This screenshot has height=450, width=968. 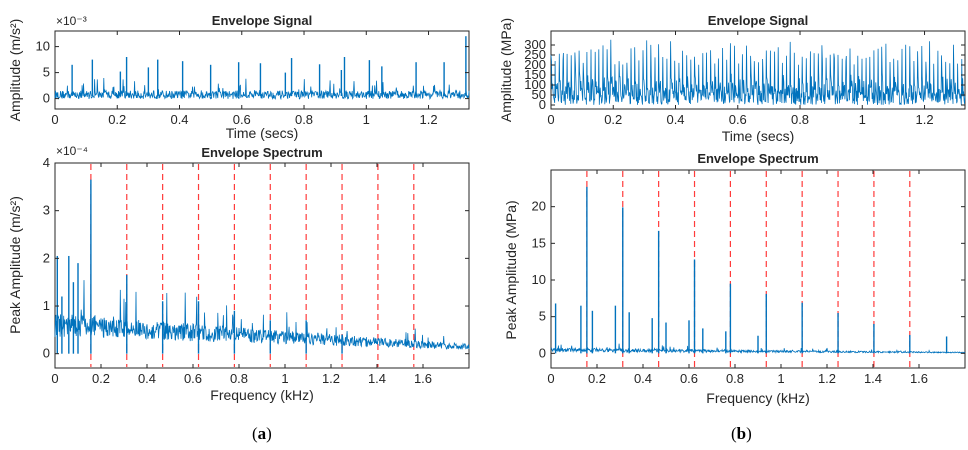 What do you see at coordinates (71, 21) in the screenshot?
I see `exponent-label: ×10⁻³` at bounding box center [71, 21].